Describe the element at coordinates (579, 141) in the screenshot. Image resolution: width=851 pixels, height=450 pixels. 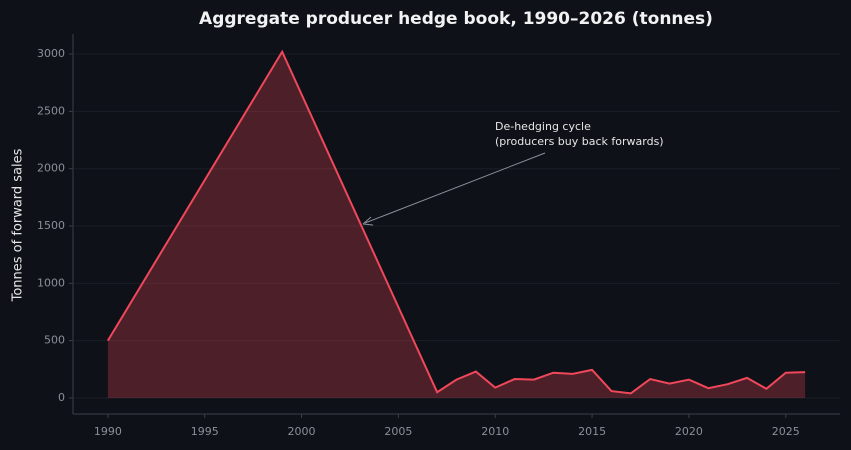
I see `annotation-line: (producers buy back forwards)` at that location.